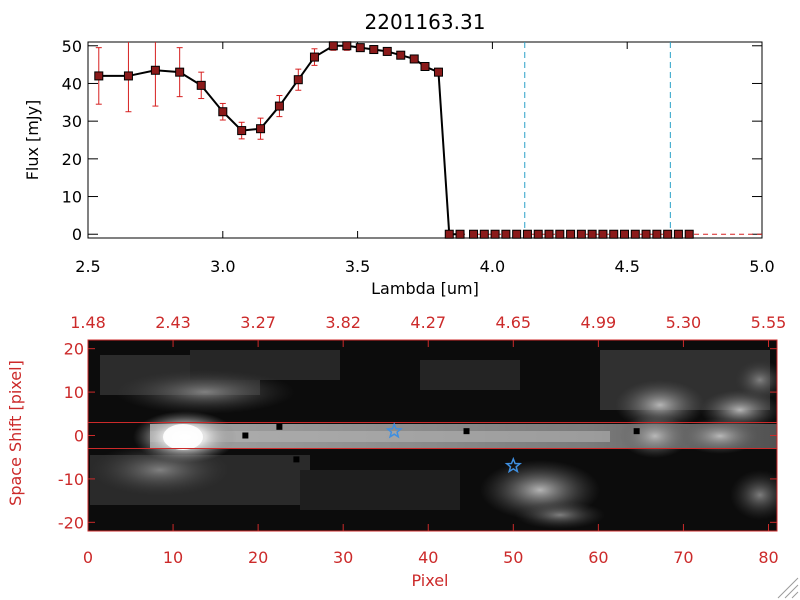 Image resolution: width=800 pixels, height=600 pixels. What do you see at coordinates (88, 322) in the screenshot?
I see `wavelength-tick-label: 1.48` at bounding box center [88, 322].